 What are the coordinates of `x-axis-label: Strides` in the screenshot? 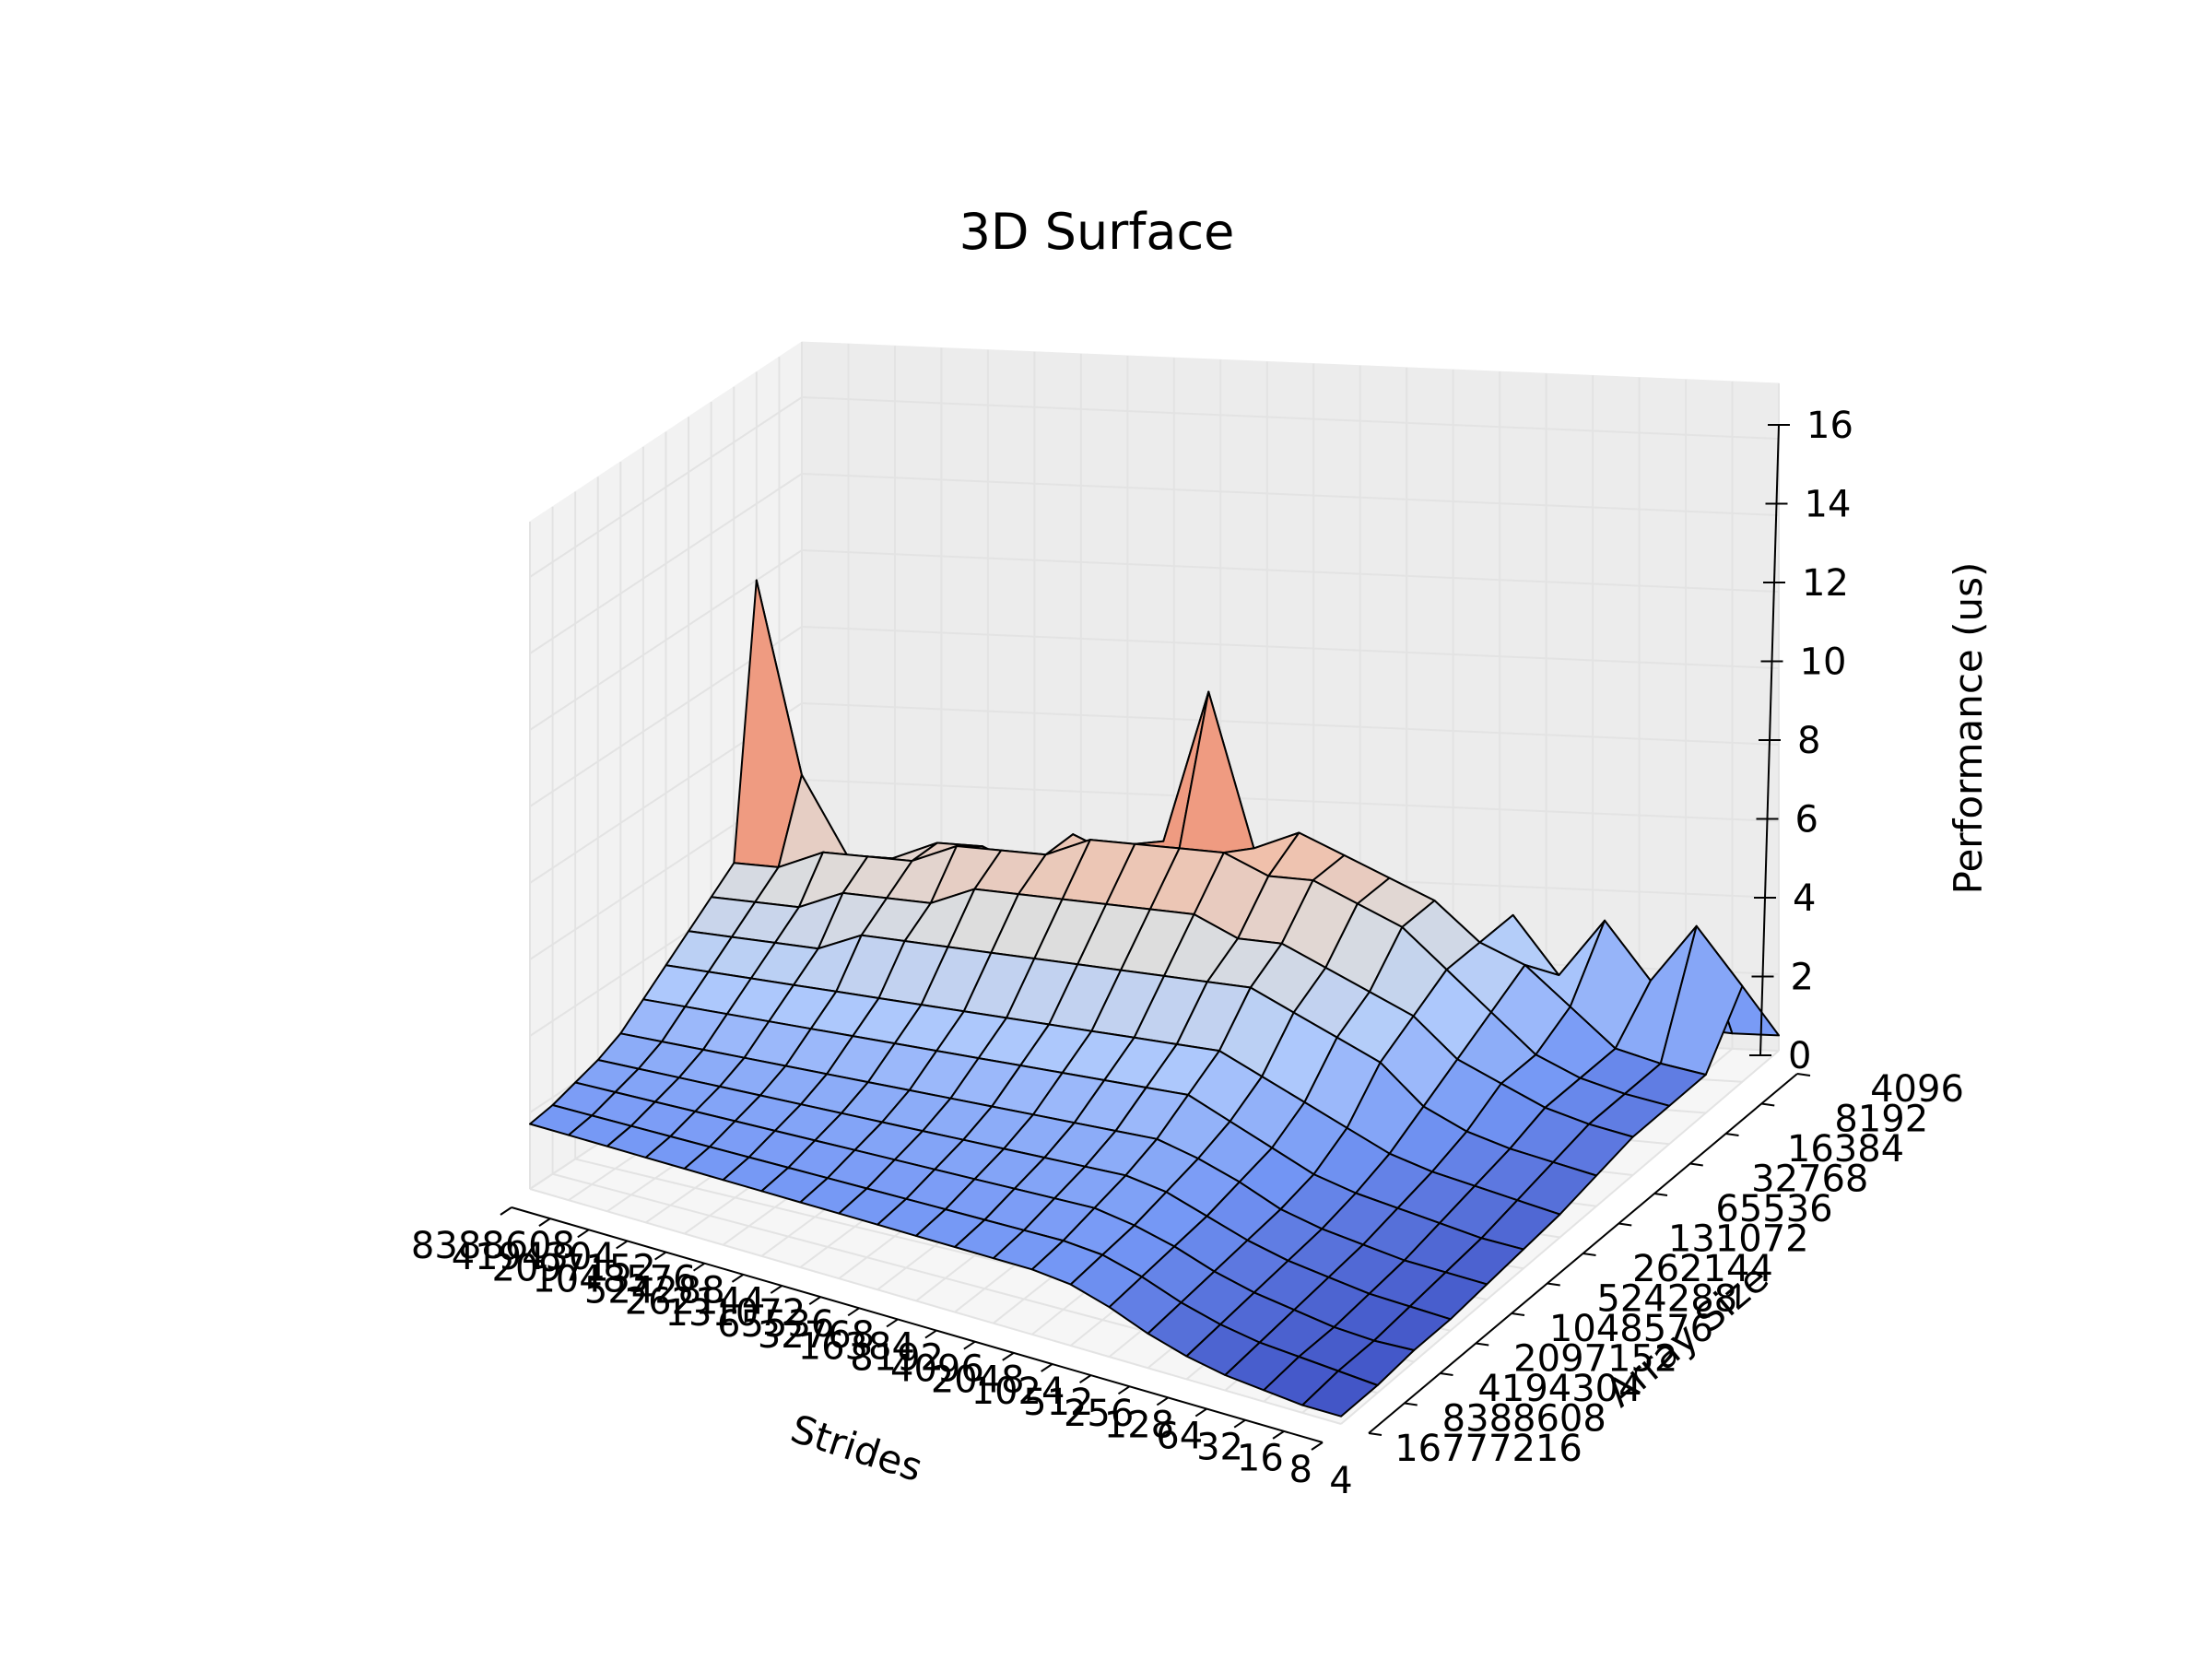 It's located at (856, 1448).